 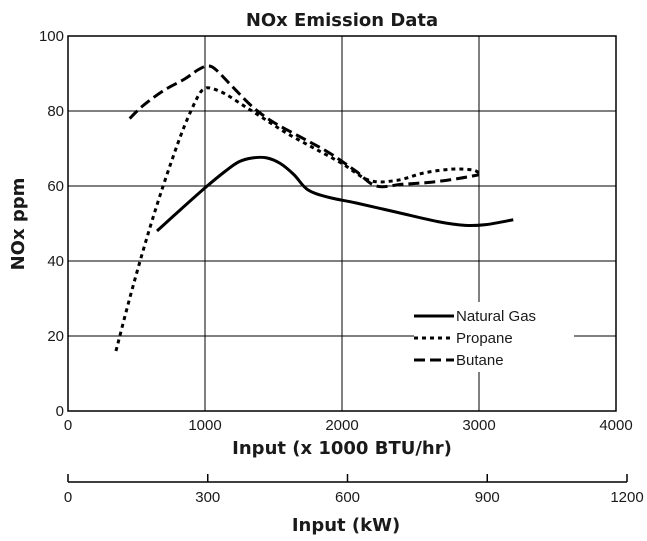 I want to click on secondary-axis-tick-label: 600, so click(x=347, y=497).